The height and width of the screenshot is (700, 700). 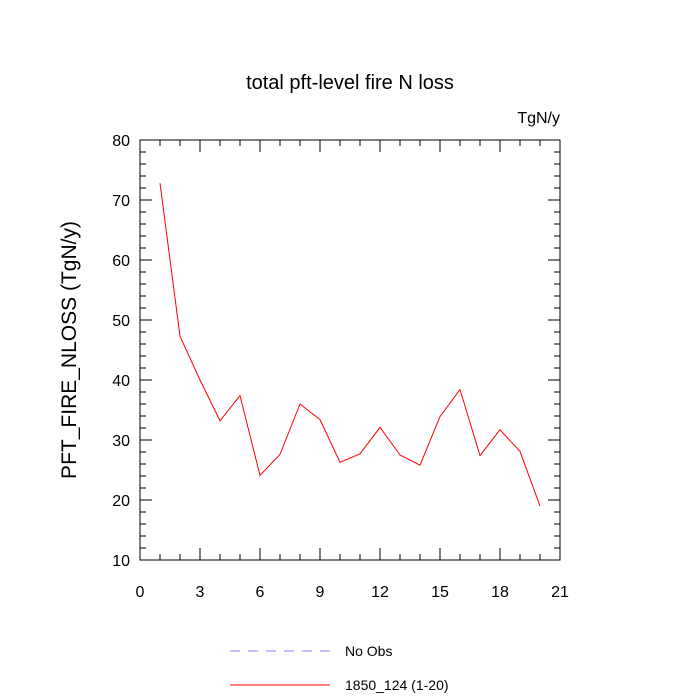 I want to click on units-label: TgN/y, so click(x=538, y=118).